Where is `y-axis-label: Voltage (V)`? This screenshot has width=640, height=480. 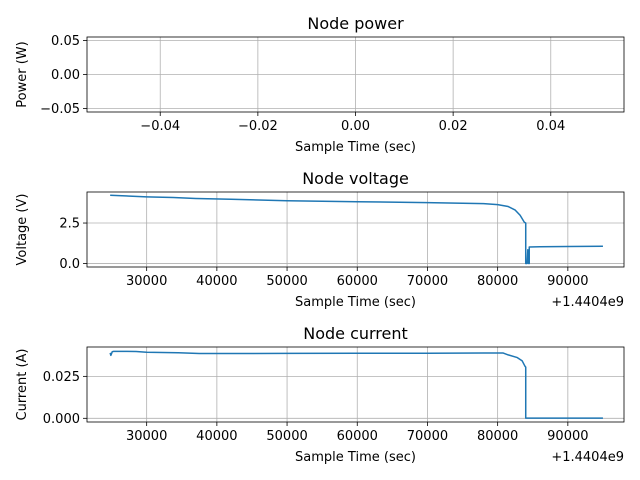 y-axis-label: Voltage (V) is located at coordinates (22, 230).